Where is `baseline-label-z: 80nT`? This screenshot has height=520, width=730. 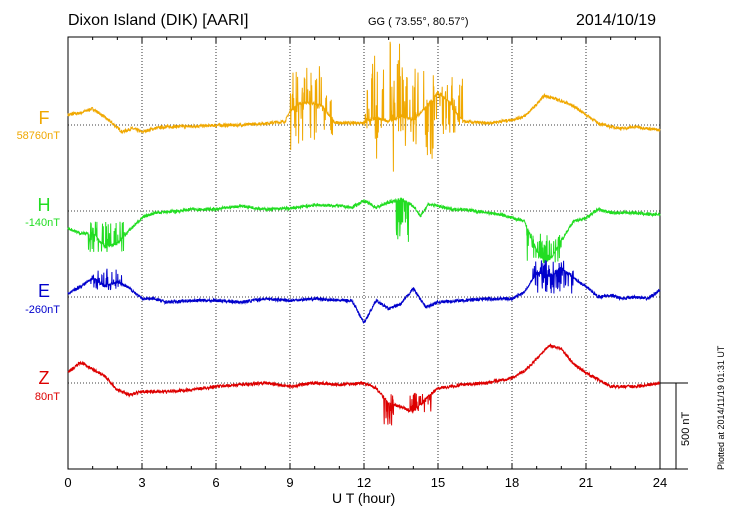
baseline-label-z: 80nT is located at coordinates (47, 397).